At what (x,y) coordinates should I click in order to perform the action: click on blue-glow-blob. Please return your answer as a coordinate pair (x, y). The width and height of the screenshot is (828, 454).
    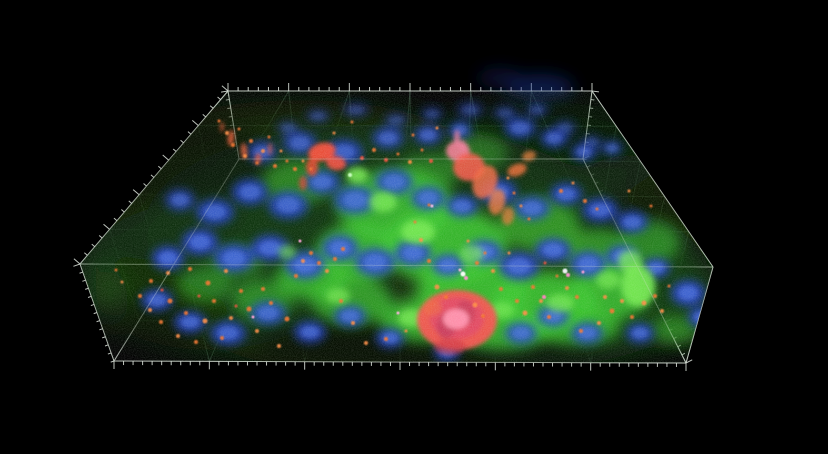
    Looking at the image, I should click on (500, 78).